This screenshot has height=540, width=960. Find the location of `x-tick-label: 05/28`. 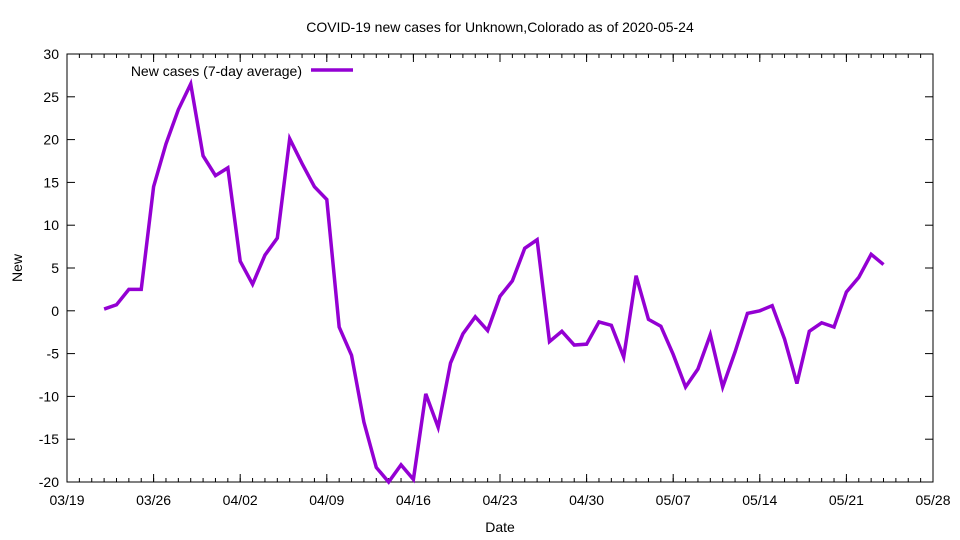

x-tick-label: 05/28 is located at coordinates (932, 500).